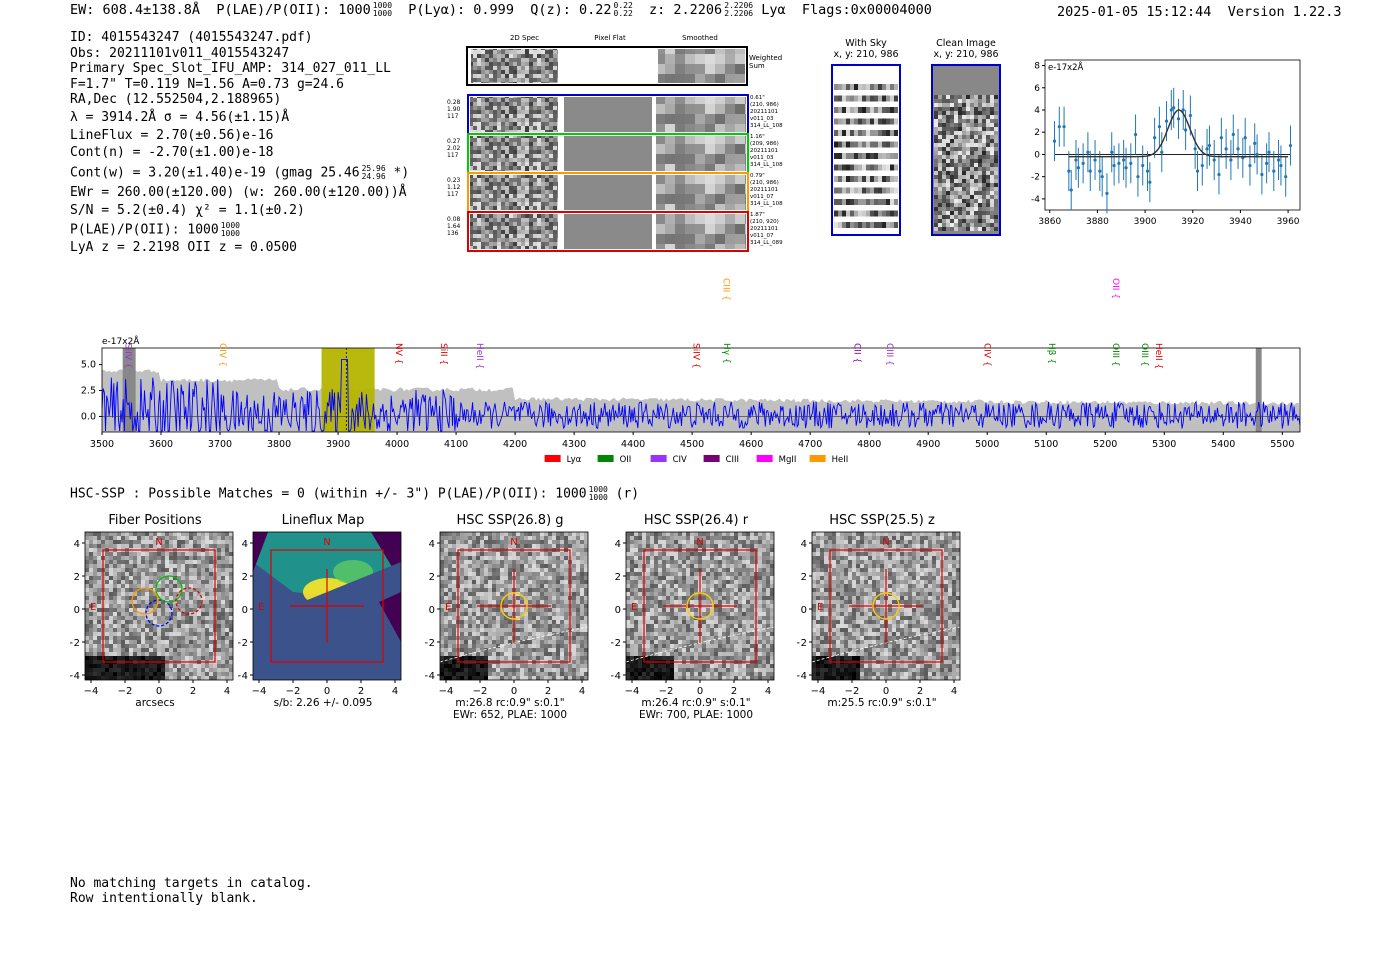  What do you see at coordinates (453, 148) in the screenshot?
I see `row-left-label: 0.27 2.02 117` at bounding box center [453, 148].